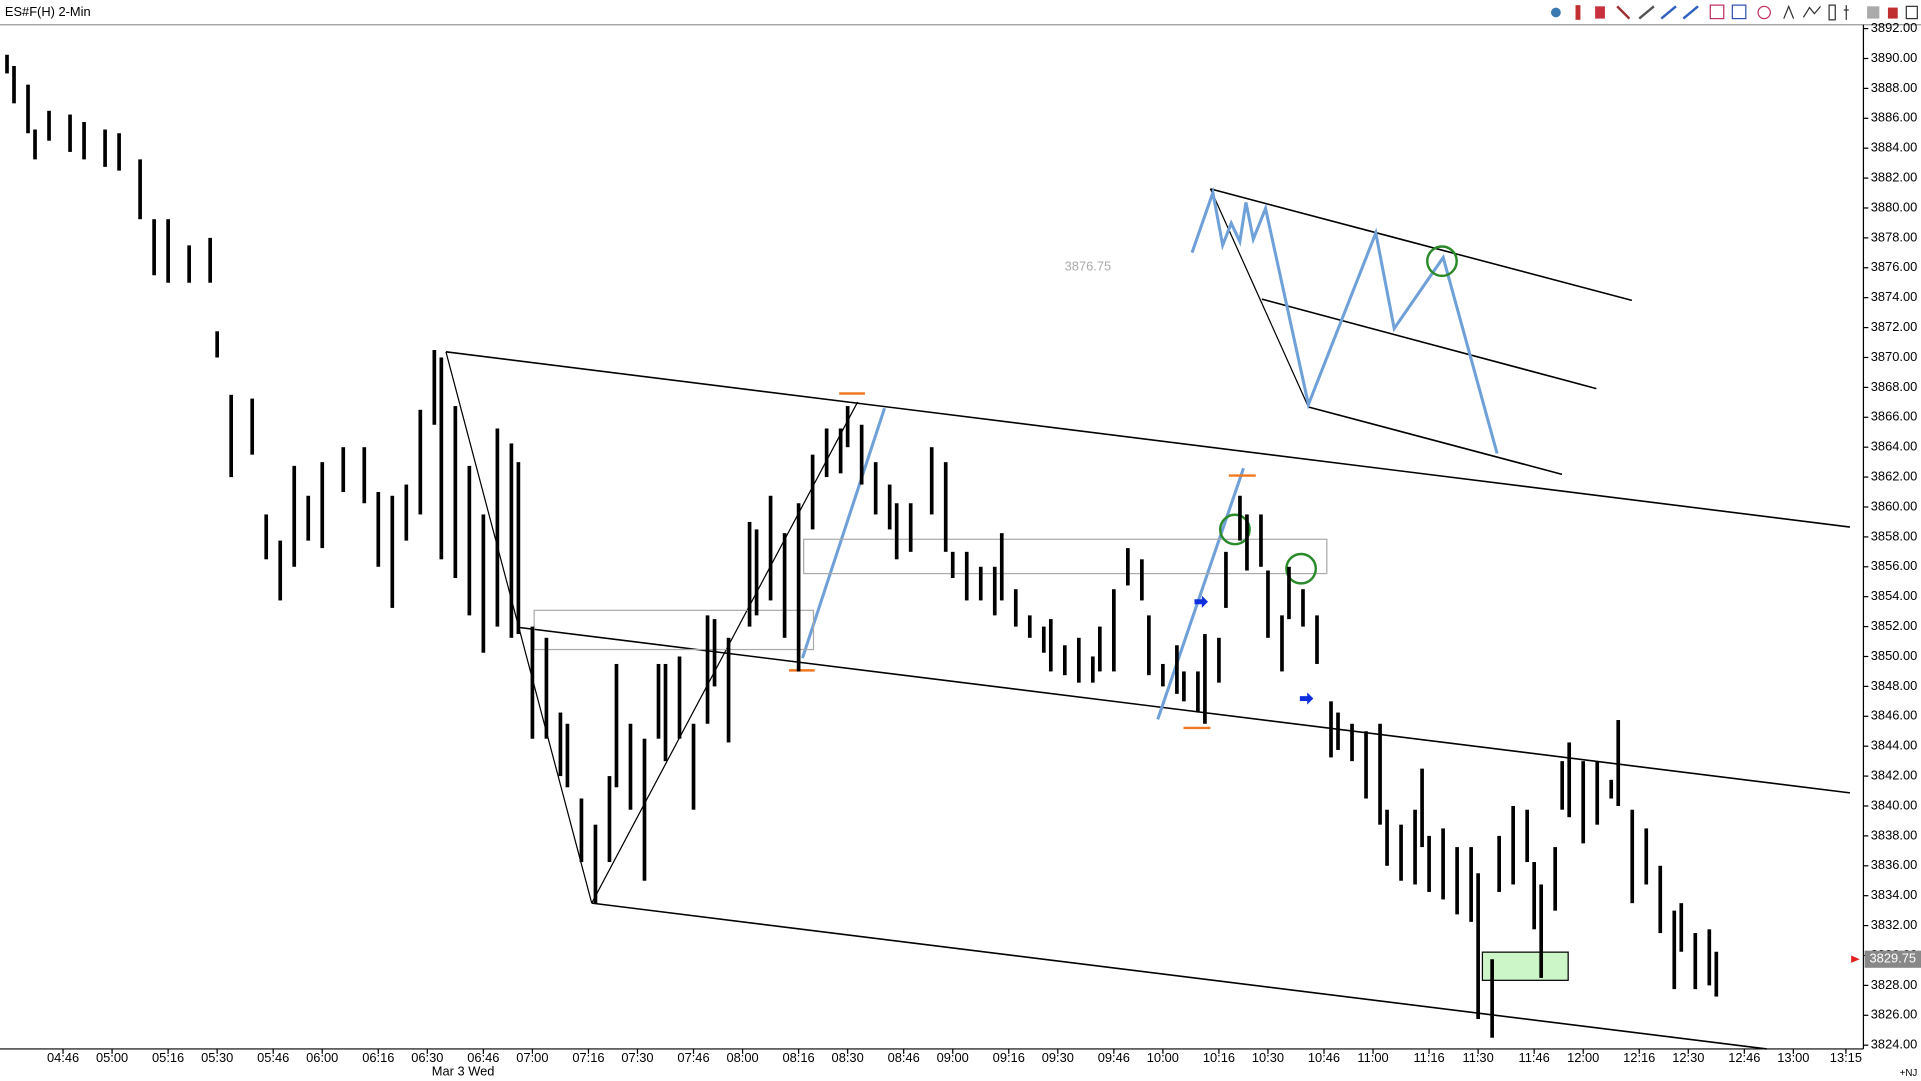 Image resolution: width=1921 pixels, height=1081 pixels. Describe the element at coordinates (168, 1057) in the screenshot. I see `x-tick-label: 05:16` at that location.